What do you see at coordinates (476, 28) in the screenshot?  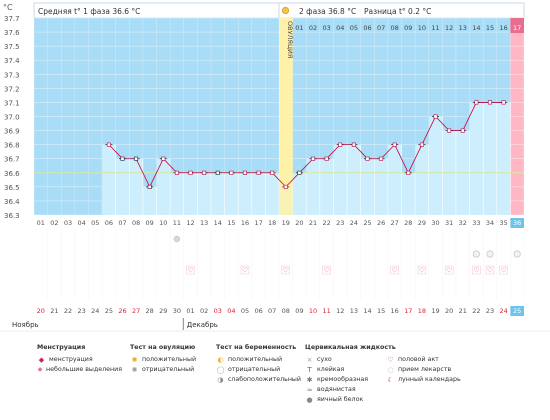 I see `phase2-day-label: 14` at bounding box center [476, 28].